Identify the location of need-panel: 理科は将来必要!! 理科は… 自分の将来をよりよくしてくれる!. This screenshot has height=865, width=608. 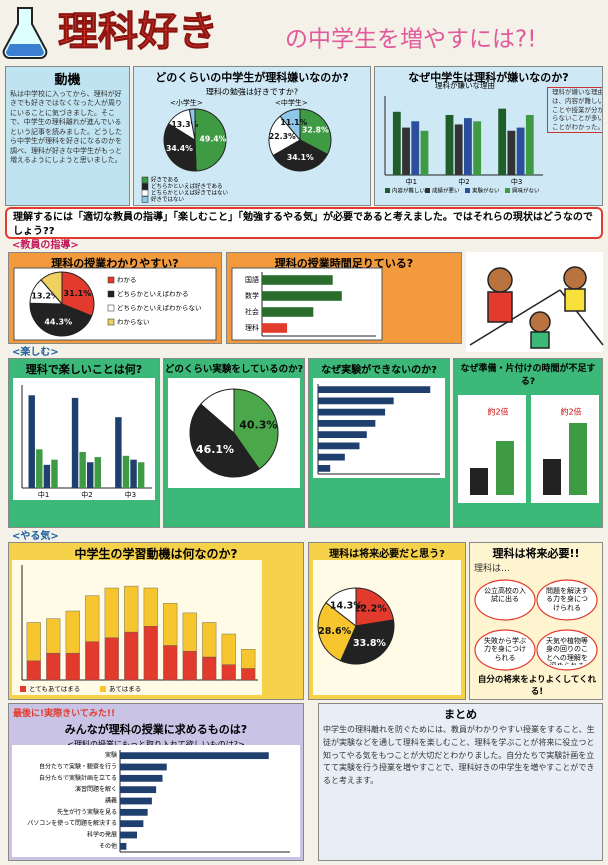
(536, 621).